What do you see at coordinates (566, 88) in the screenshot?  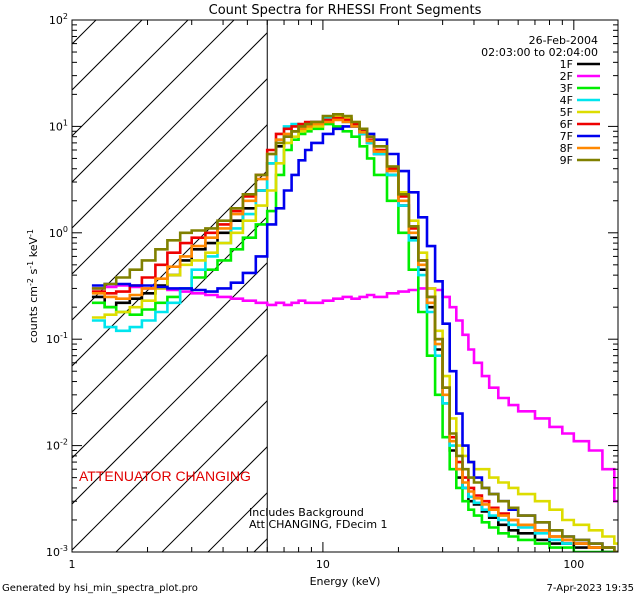 I see `legend-label-3F: 3F` at bounding box center [566, 88].